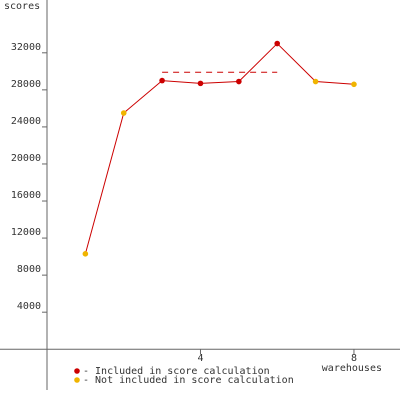 The image size is (400, 400). What do you see at coordinates (200, 358) in the screenshot?
I see `x-tick-label: 4` at bounding box center [200, 358].